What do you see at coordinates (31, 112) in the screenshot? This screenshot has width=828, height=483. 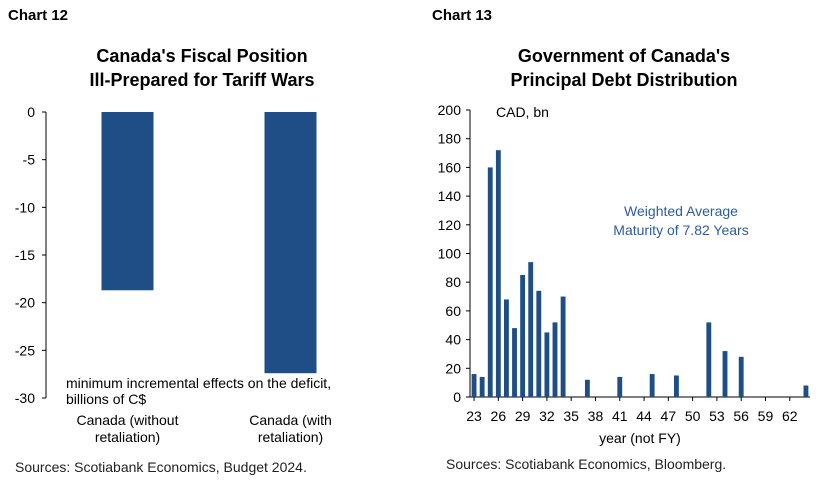 I see `chart12-y-tick-label: 0` at bounding box center [31, 112].